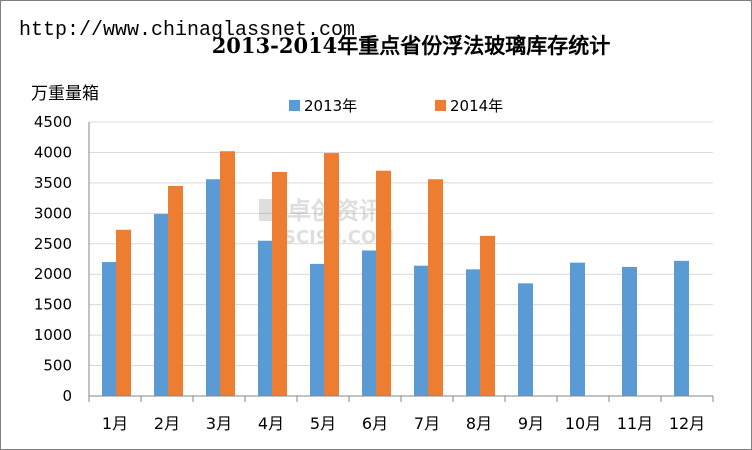 This screenshot has height=450, width=752. What do you see at coordinates (187, 30) in the screenshot?
I see `source-url: http://www.chinaglassnet.com` at bounding box center [187, 30].